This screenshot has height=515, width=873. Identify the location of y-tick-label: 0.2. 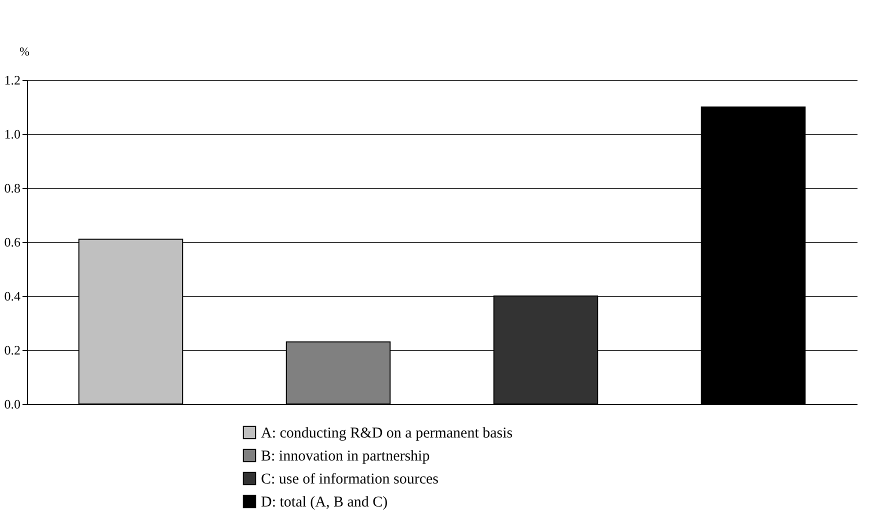
(12, 350).